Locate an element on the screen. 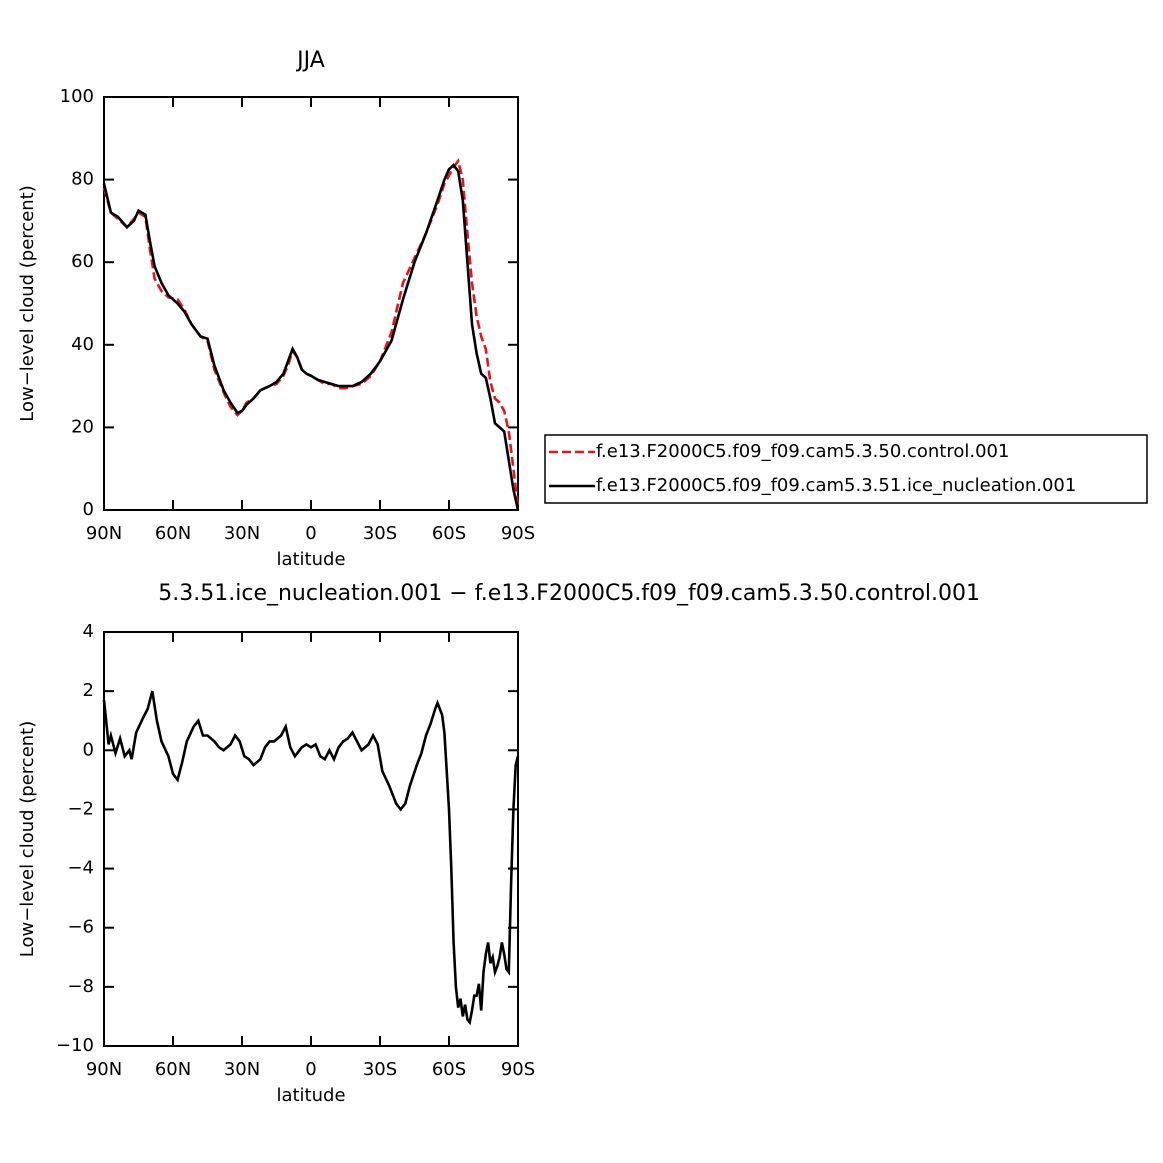 The width and height of the screenshot is (1163, 1163). y-tick-label: 40 is located at coordinates (82, 344).